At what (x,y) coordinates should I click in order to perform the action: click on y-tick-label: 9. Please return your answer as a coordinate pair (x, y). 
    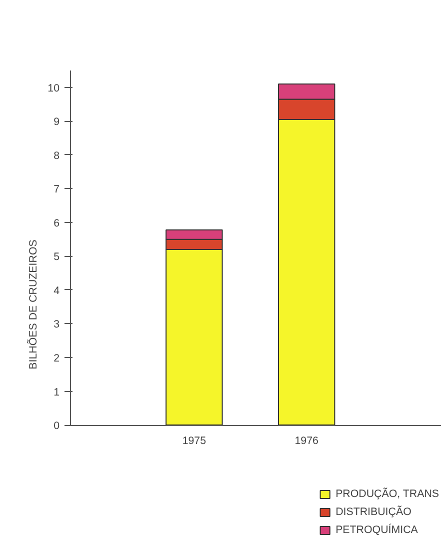
    Looking at the image, I should click on (57, 122).